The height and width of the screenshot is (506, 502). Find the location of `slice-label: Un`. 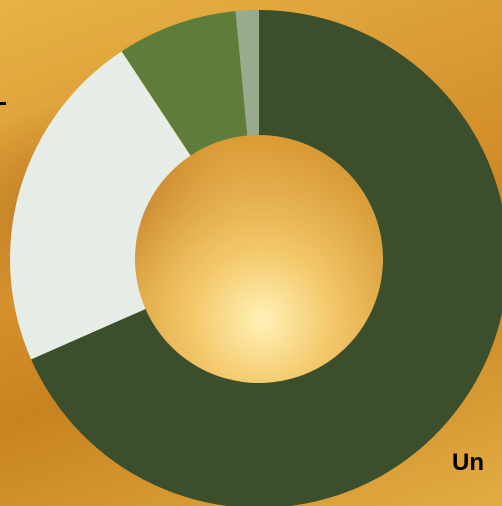

slice-label: Un is located at coordinates (468, 462).